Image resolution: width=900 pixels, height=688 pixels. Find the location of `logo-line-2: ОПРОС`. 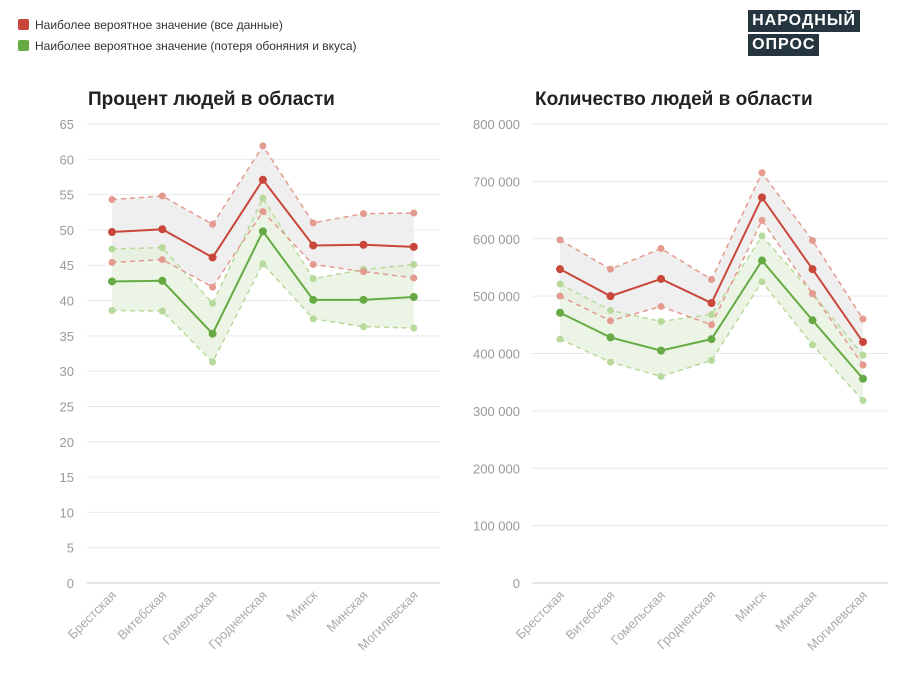

logo-line-2: ОПРОС is located at coordinates (784, 45).